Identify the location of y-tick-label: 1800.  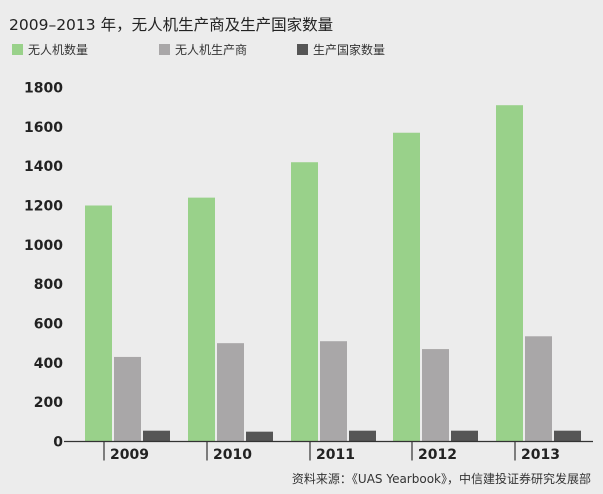
(43, 89).